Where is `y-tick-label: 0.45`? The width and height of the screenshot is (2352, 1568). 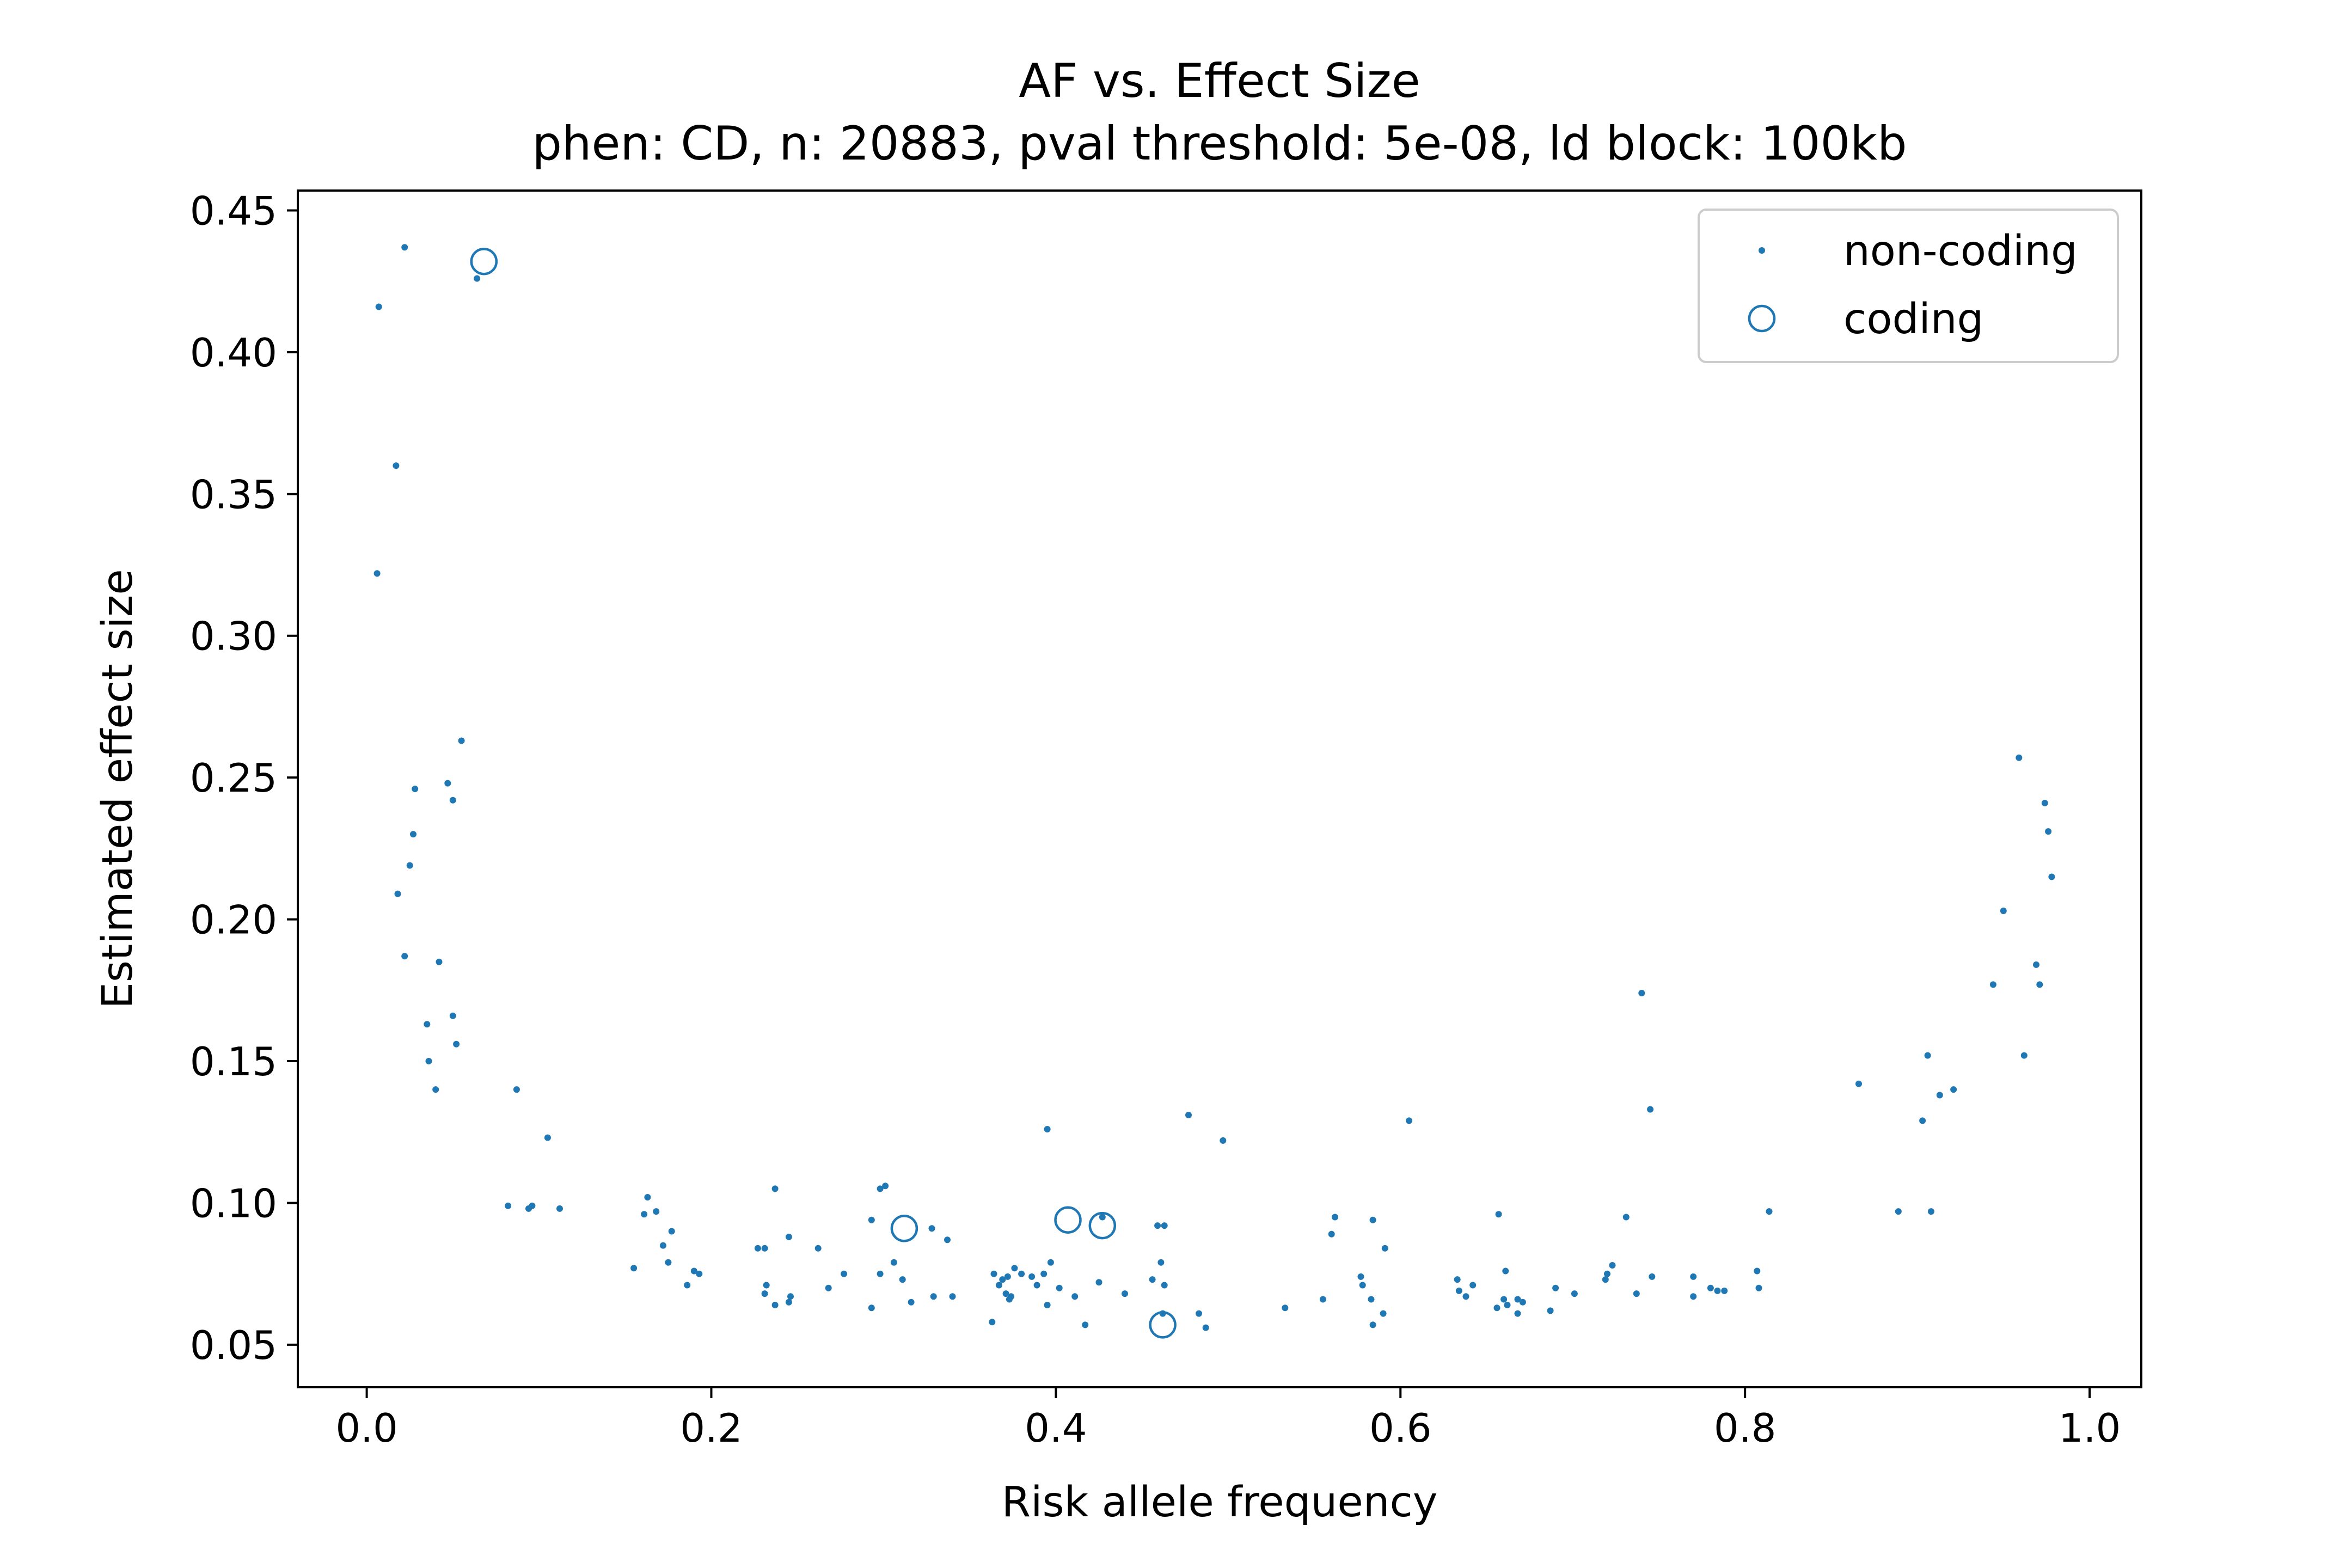
y-tick-label: 0.45 is located at coordinates (233, 211).